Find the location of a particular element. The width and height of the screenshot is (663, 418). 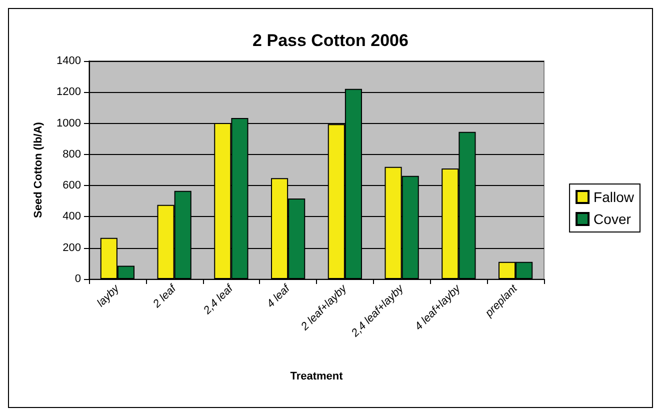

x-tick-label: 2 leaf is located at coordinates (165, 296).